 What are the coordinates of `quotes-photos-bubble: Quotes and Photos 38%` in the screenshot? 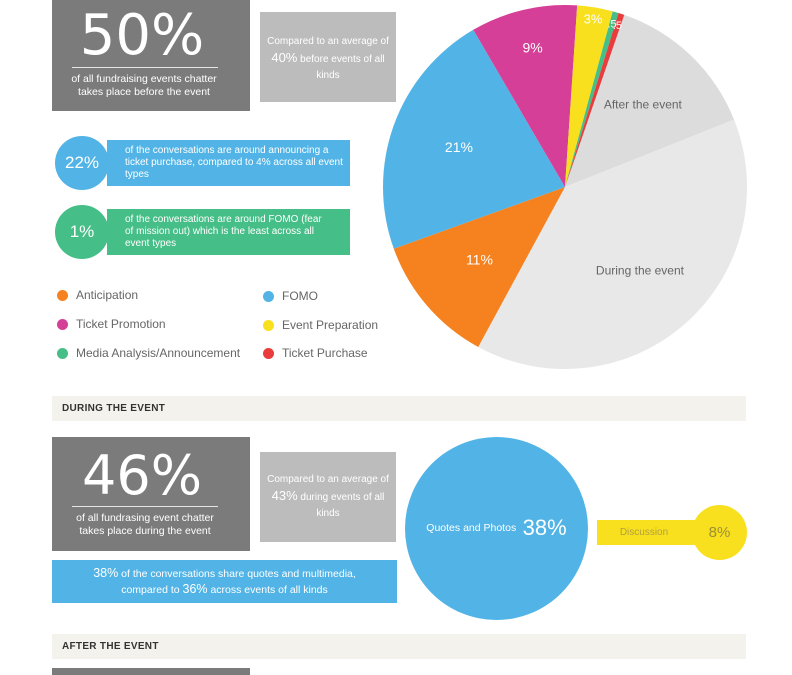 It's located at (496, 528).